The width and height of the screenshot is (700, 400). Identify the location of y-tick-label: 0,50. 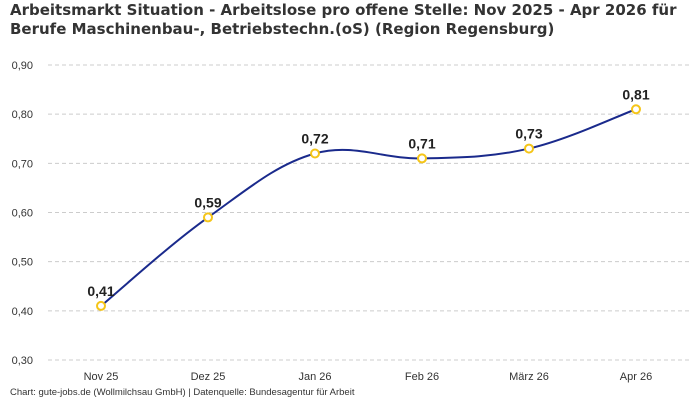
(22, 263).